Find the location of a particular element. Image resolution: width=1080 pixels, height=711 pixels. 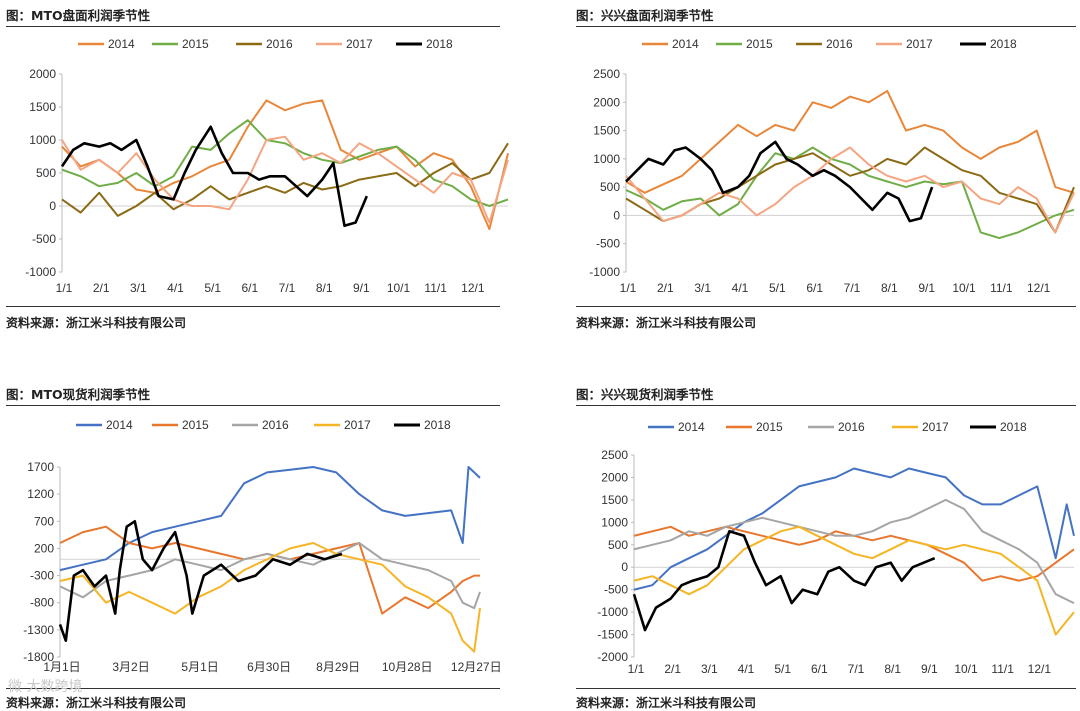

watermark: 微 大数跨境 is located at coordinates (45, 687).